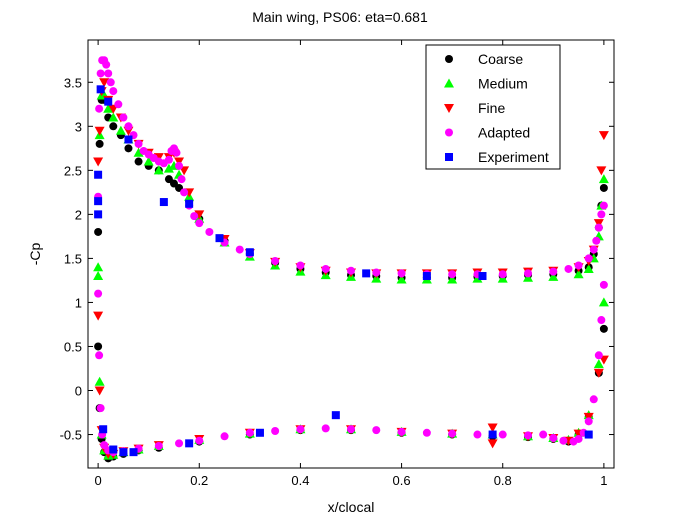 This screenshot has height=526, width=680. I want to click on x-tick-label: 1, so click(603, 480).